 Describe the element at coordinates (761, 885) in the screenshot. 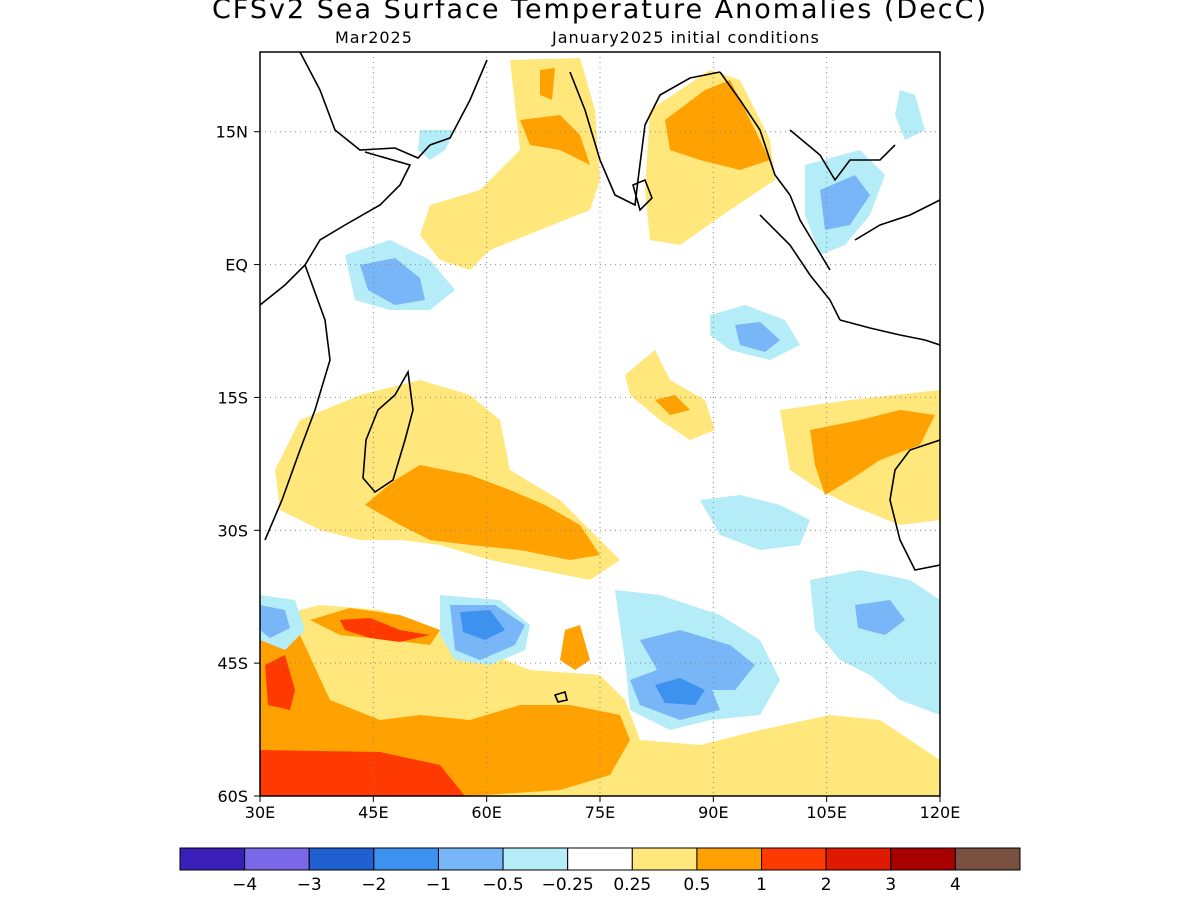

I see `colorbar-label: 1` at that location.